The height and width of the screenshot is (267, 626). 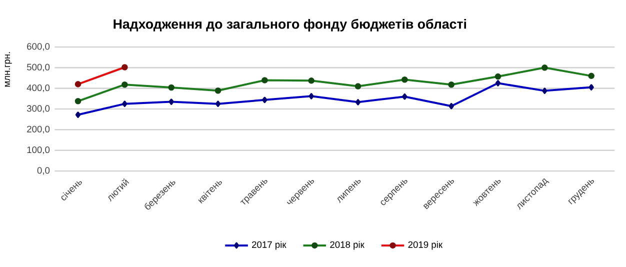 What do you see at coordinates (43, 171) in the screenshot?
I see `y-tick-label: 0,0` at bounding box center [43, 171].